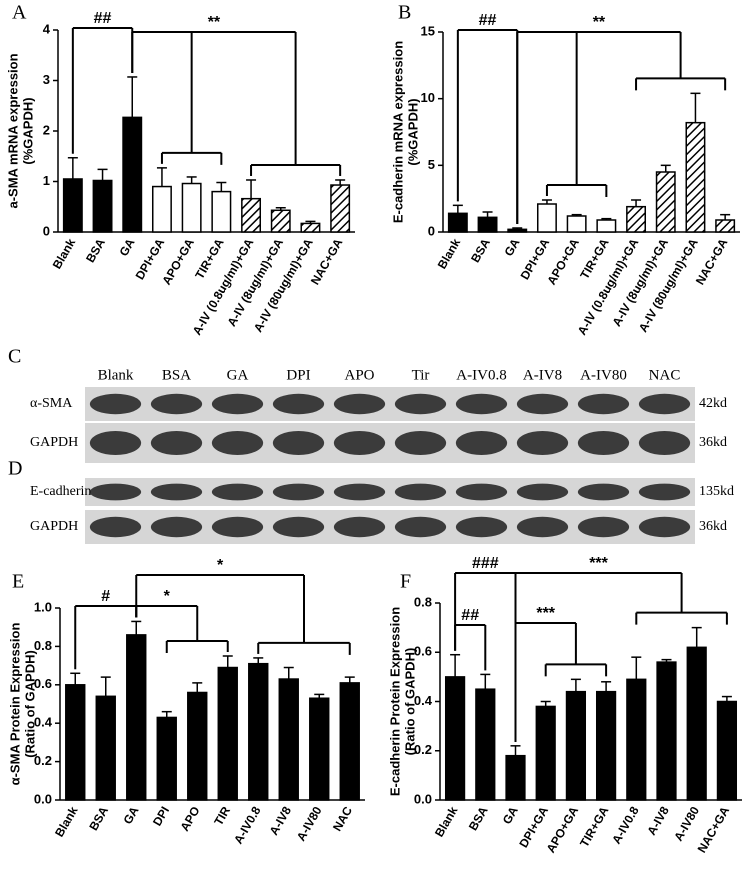 This screenshot has height=869, width=747. I want to click on y-tick-label: 10, so click(428, 97).